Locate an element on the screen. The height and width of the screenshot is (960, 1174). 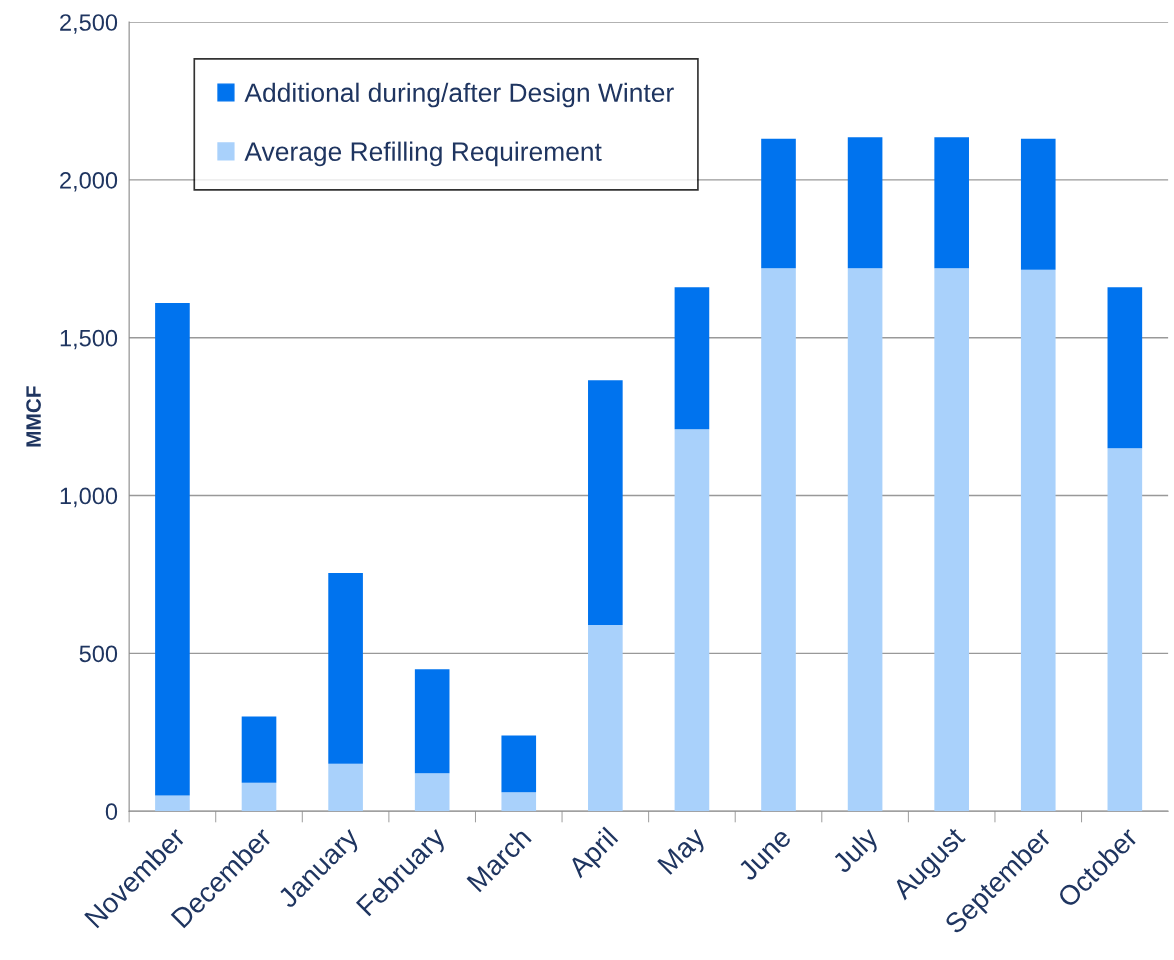
y-axis-title: MMCF is located at coordinates (33, 416).